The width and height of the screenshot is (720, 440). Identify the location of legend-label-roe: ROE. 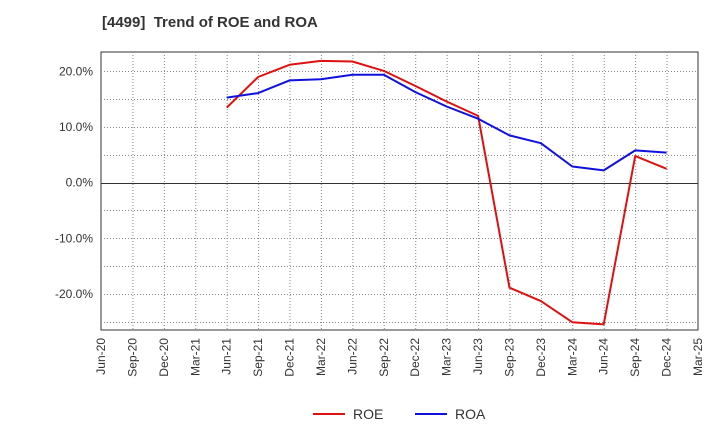
(368, 414).